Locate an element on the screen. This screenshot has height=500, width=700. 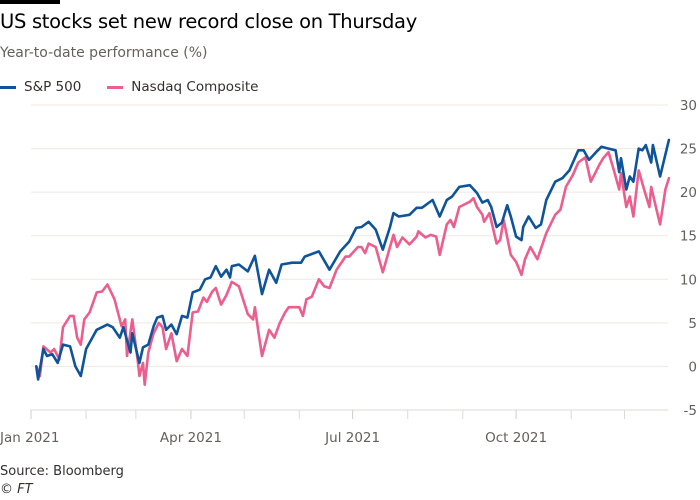
legend-item-nasdaq: Nasdaq Composite is located at coordinates (182, 87).